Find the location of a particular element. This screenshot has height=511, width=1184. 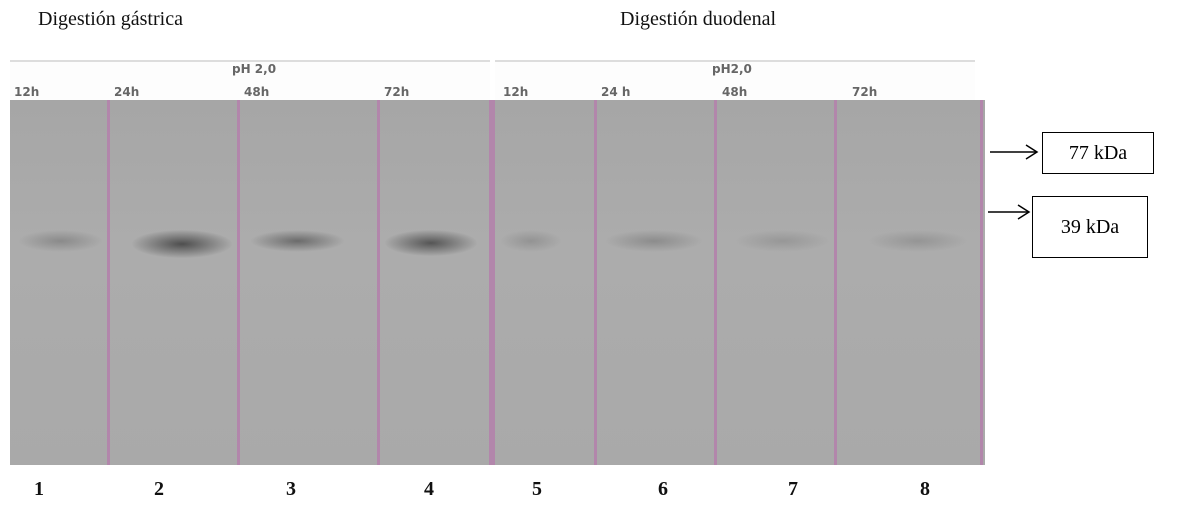

lane-number: 2 is located at coordinates (159, 489).